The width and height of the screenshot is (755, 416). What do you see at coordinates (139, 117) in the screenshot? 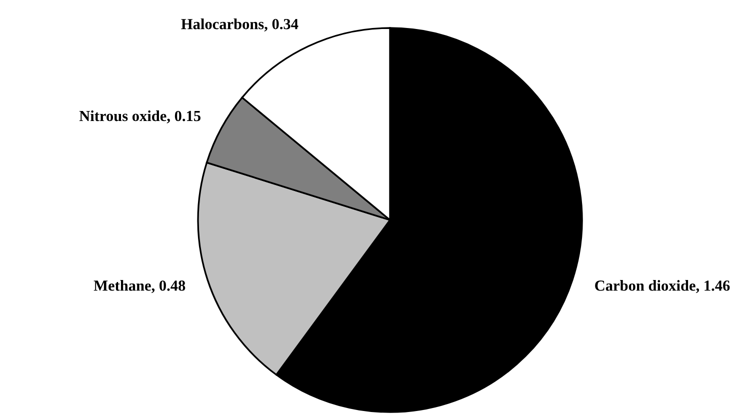
I see `slice-label: Nitrous oxide, 0.15` at bounding box center [139, 117].